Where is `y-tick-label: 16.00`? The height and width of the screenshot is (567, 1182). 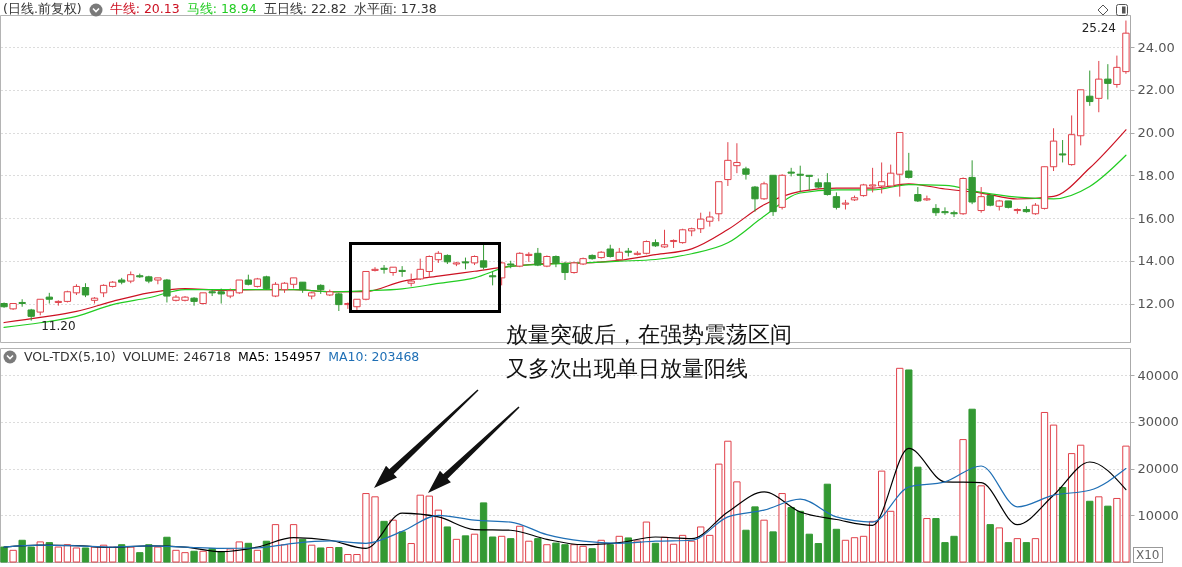
y-tick-label: 16.00 is located at coordinates (1156, 218).